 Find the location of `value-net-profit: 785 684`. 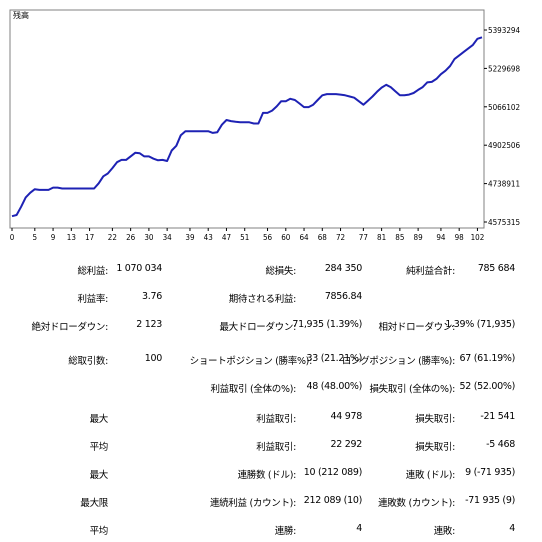

value-net-profit: 785 684 is located at coordinates (496, 268).